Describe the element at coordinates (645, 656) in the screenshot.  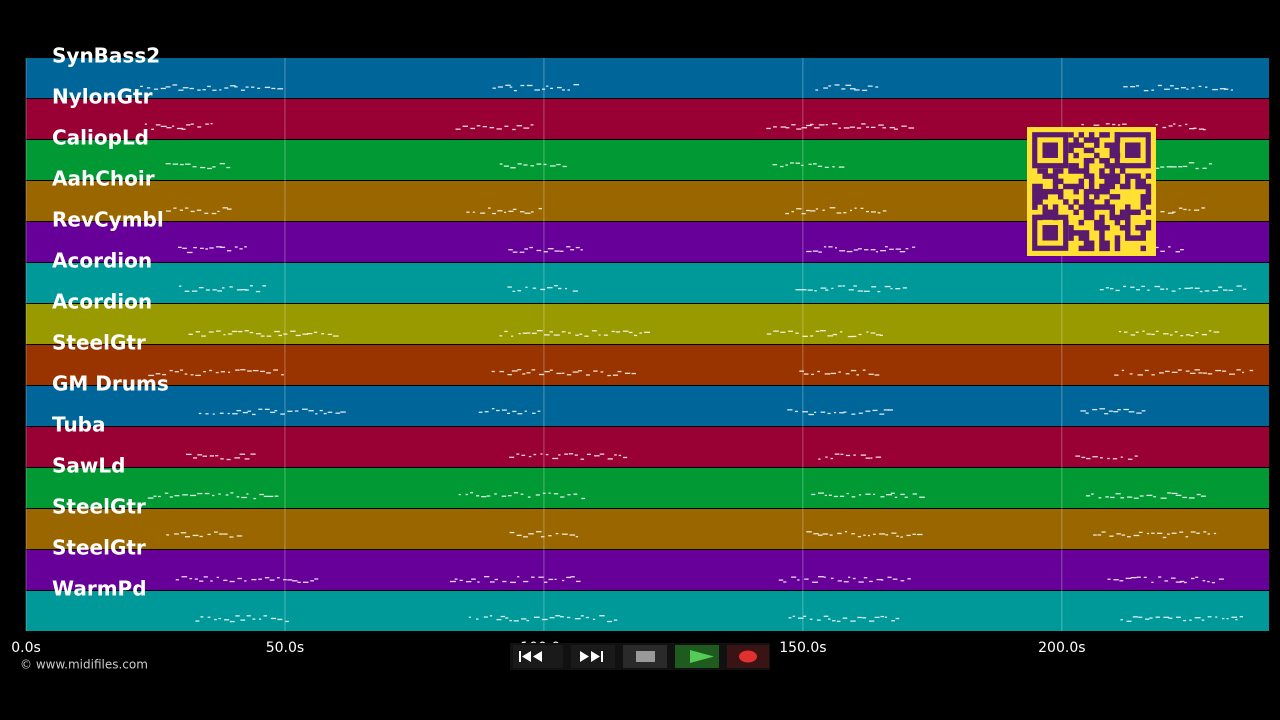
I see `stop-button` at that location.